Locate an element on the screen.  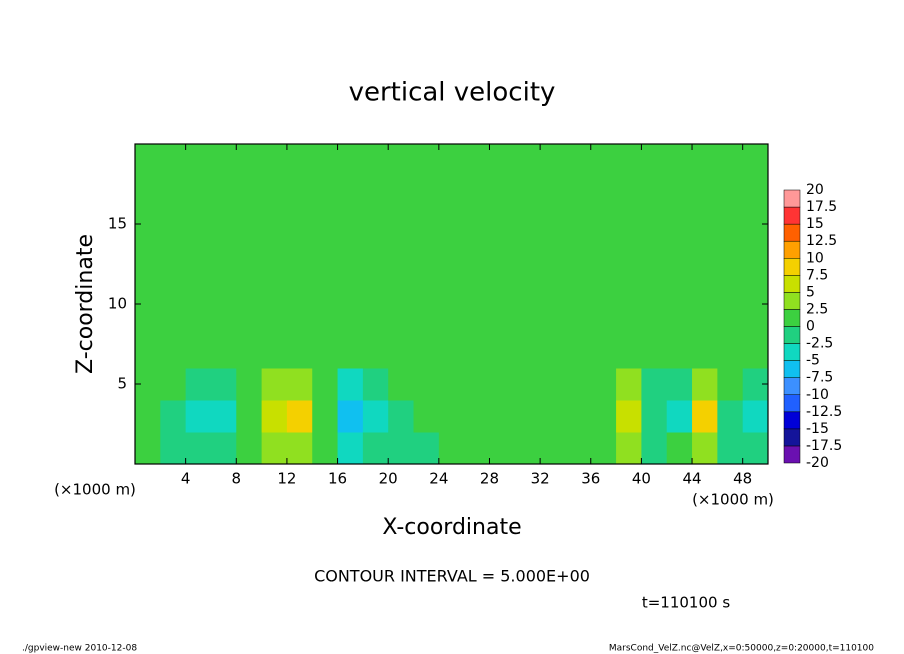
colorbar-label: 5 is located at coordinates (810, 292).